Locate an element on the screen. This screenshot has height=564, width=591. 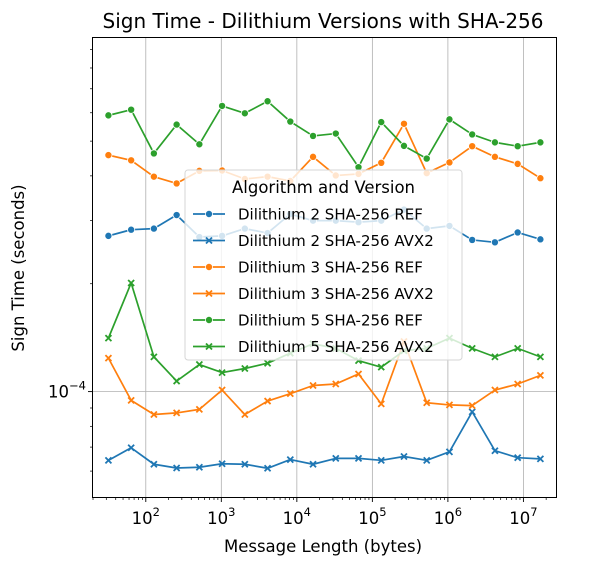
legend-item: Dilithium 5 SHA-256 AVX2 is located at coordinates (313, 347).